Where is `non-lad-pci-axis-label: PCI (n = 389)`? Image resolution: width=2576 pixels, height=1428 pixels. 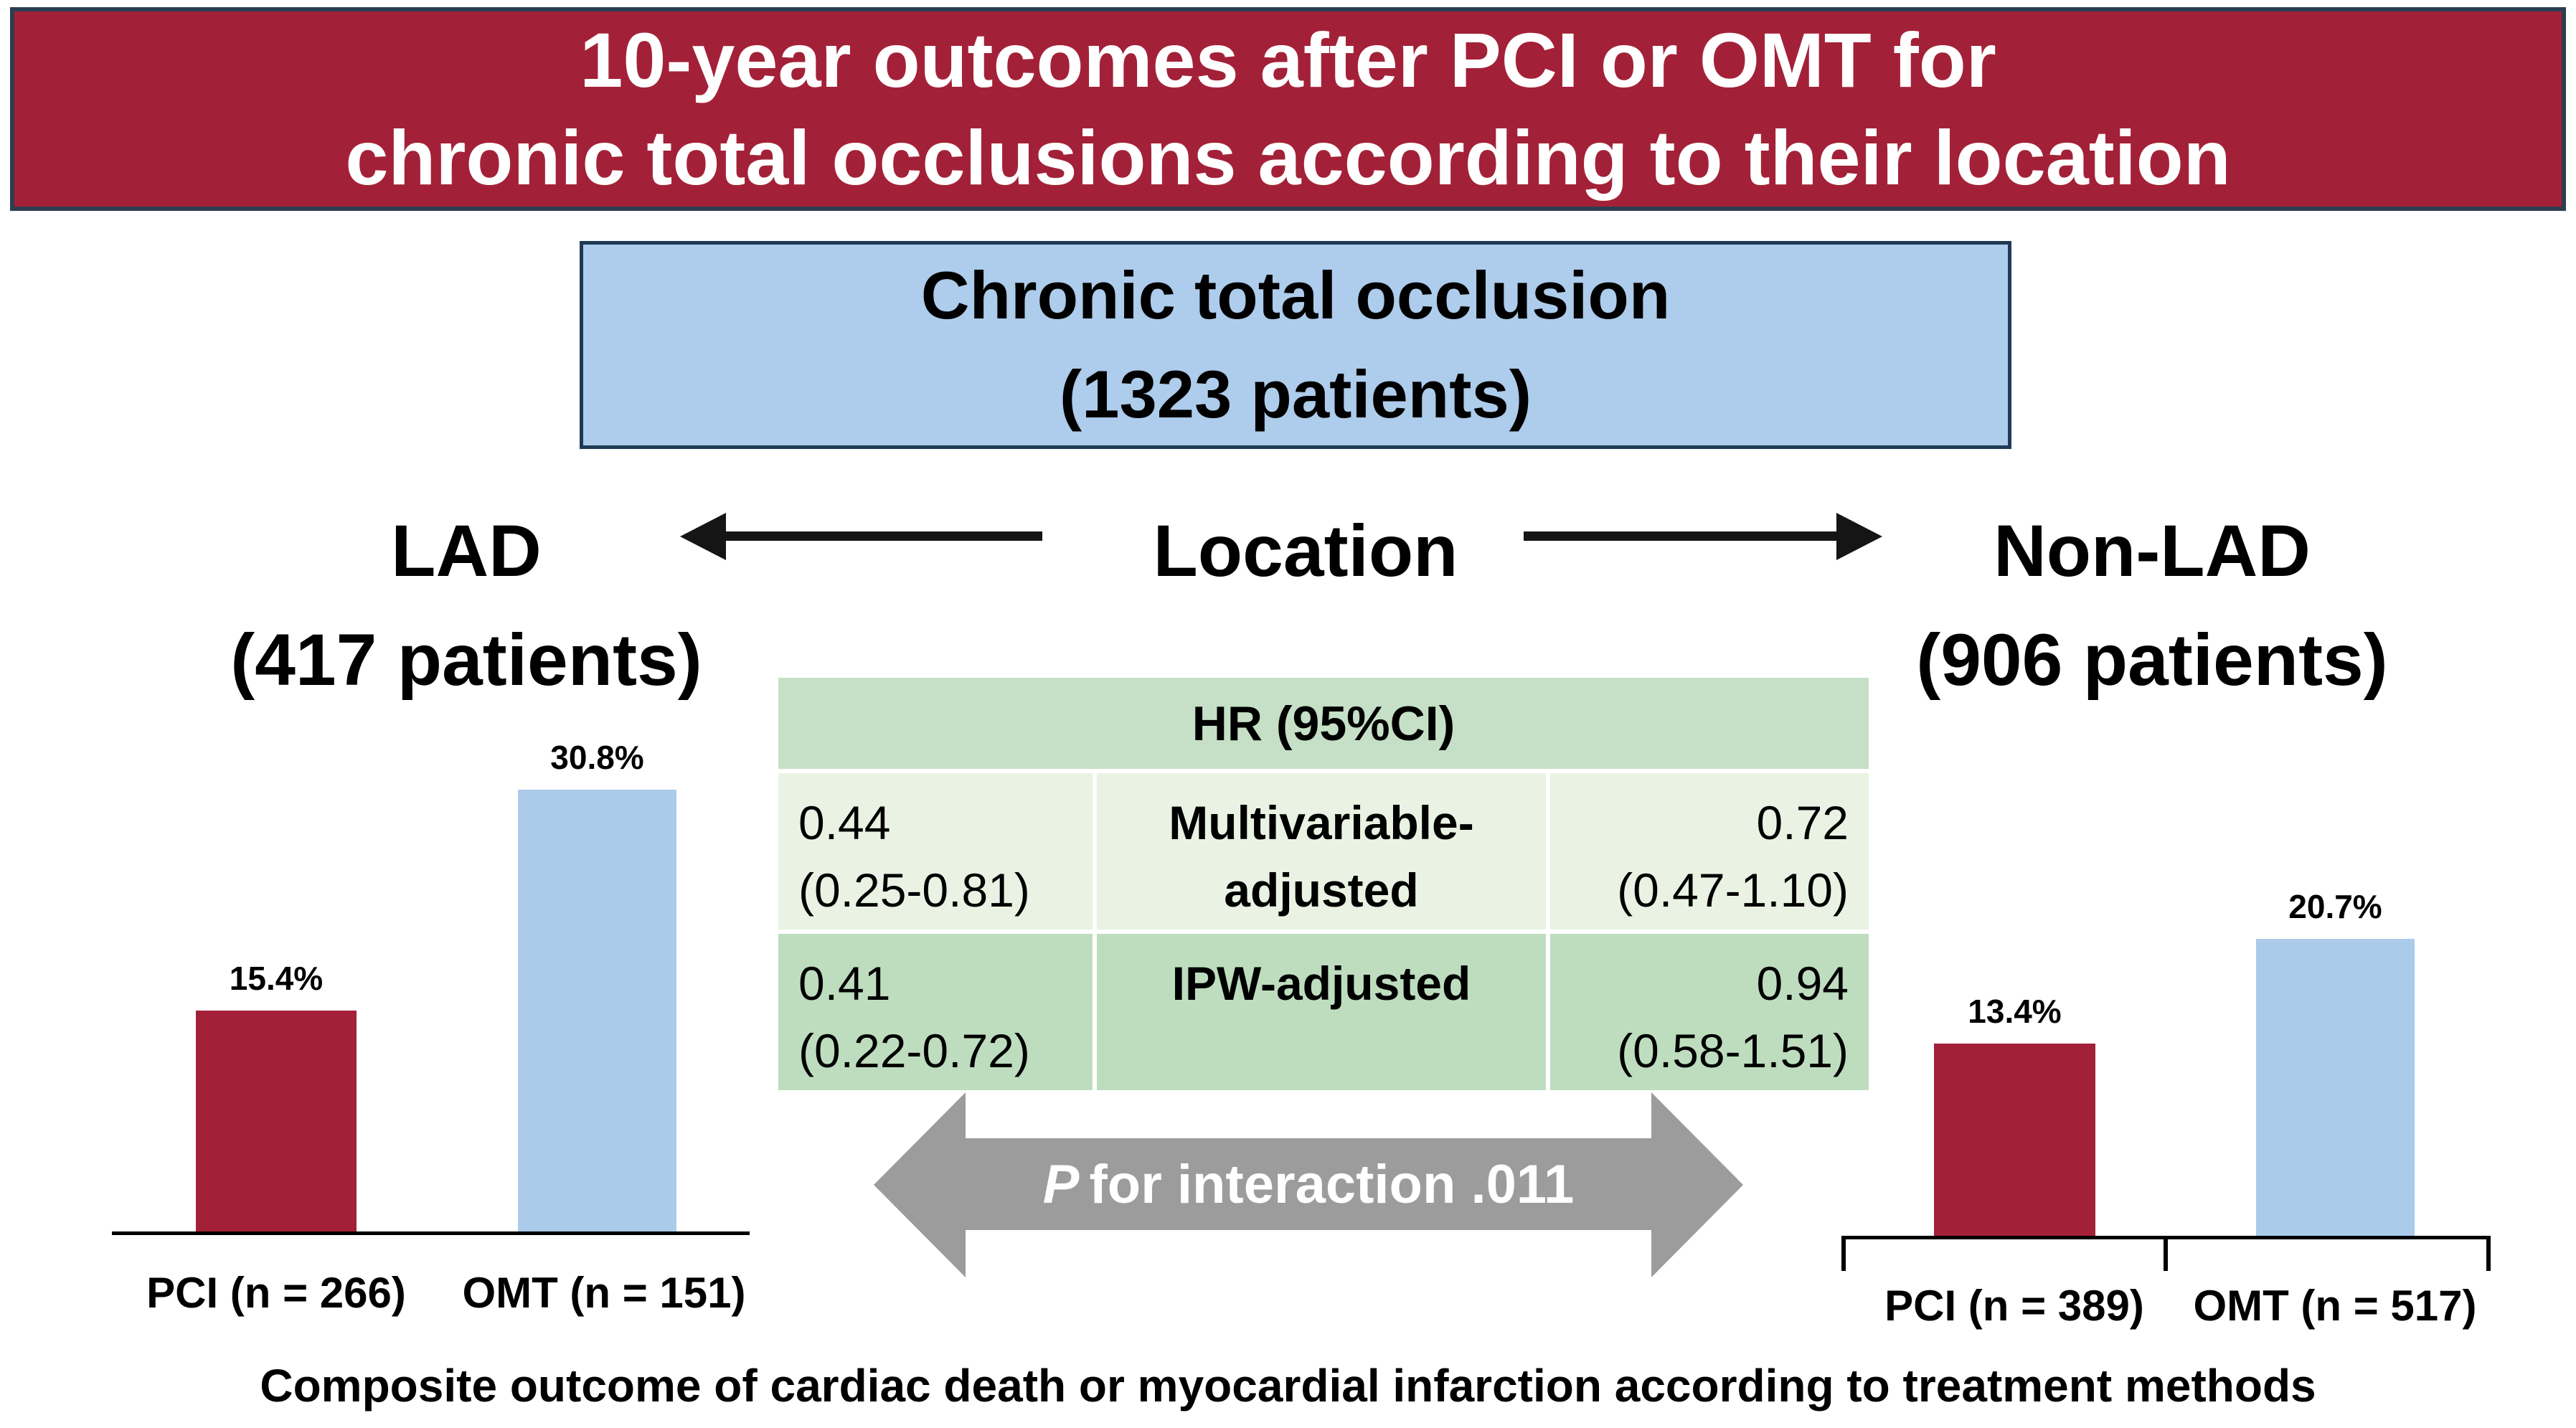
non-lad-pci-axis-label: PCI (n = 389) is located at coordinates (2014, 1306).